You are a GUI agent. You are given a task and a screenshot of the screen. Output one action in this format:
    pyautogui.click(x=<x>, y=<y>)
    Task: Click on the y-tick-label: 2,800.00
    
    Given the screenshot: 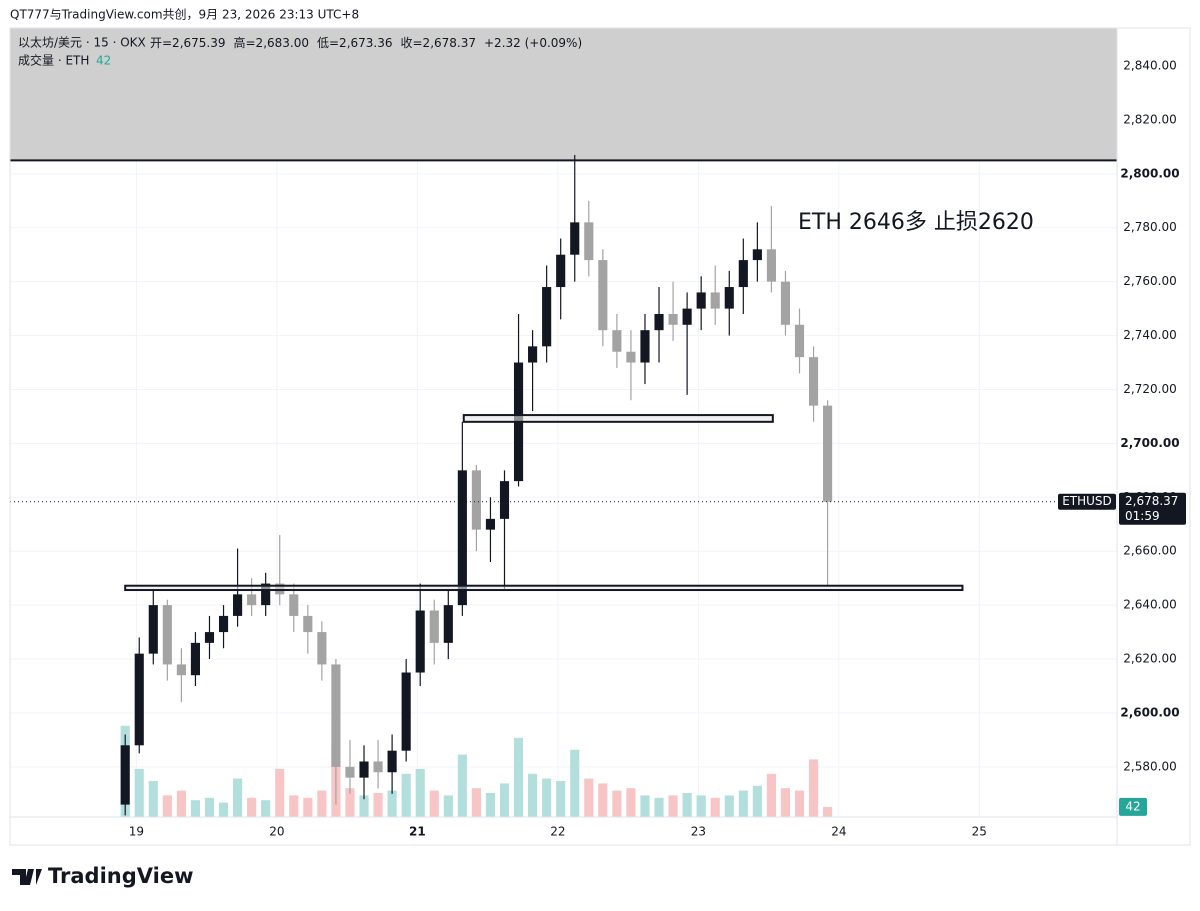 What is the action you would take?
    pyautogui.click(x=1149, y=173)
    